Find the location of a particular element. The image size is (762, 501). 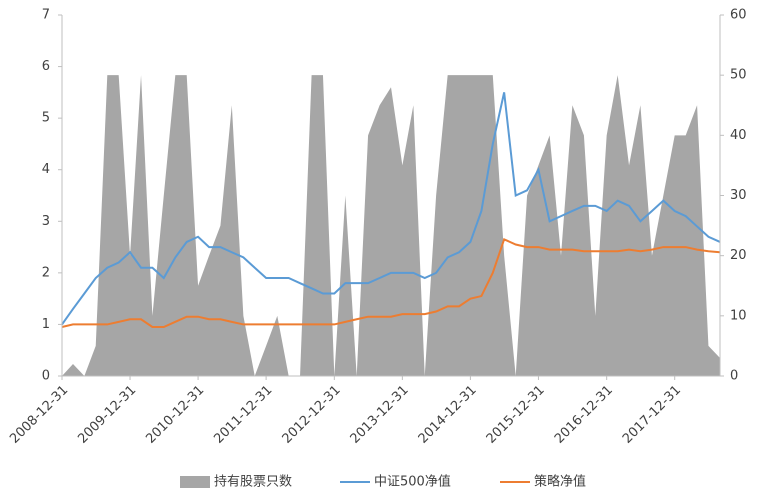

y2-tick-label: 40 is located at coordinates (738, 135).